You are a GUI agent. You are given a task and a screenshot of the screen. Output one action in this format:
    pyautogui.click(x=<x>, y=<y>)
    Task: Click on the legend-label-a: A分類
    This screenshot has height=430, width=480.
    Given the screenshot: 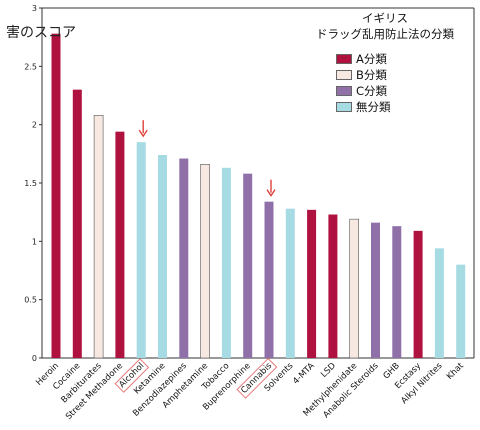 What is the action you would take?
    pyautogui.click(x=371, y=58)
    